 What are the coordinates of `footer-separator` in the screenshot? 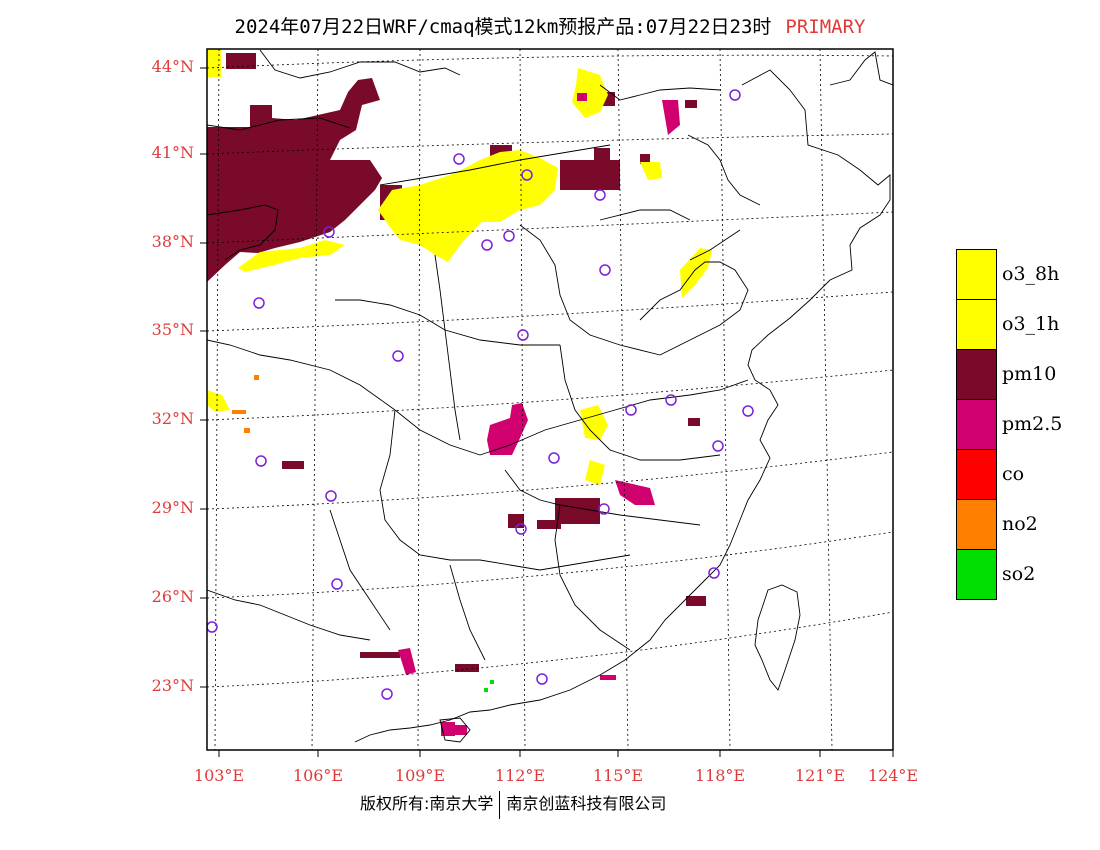 It's located at (500, 804).